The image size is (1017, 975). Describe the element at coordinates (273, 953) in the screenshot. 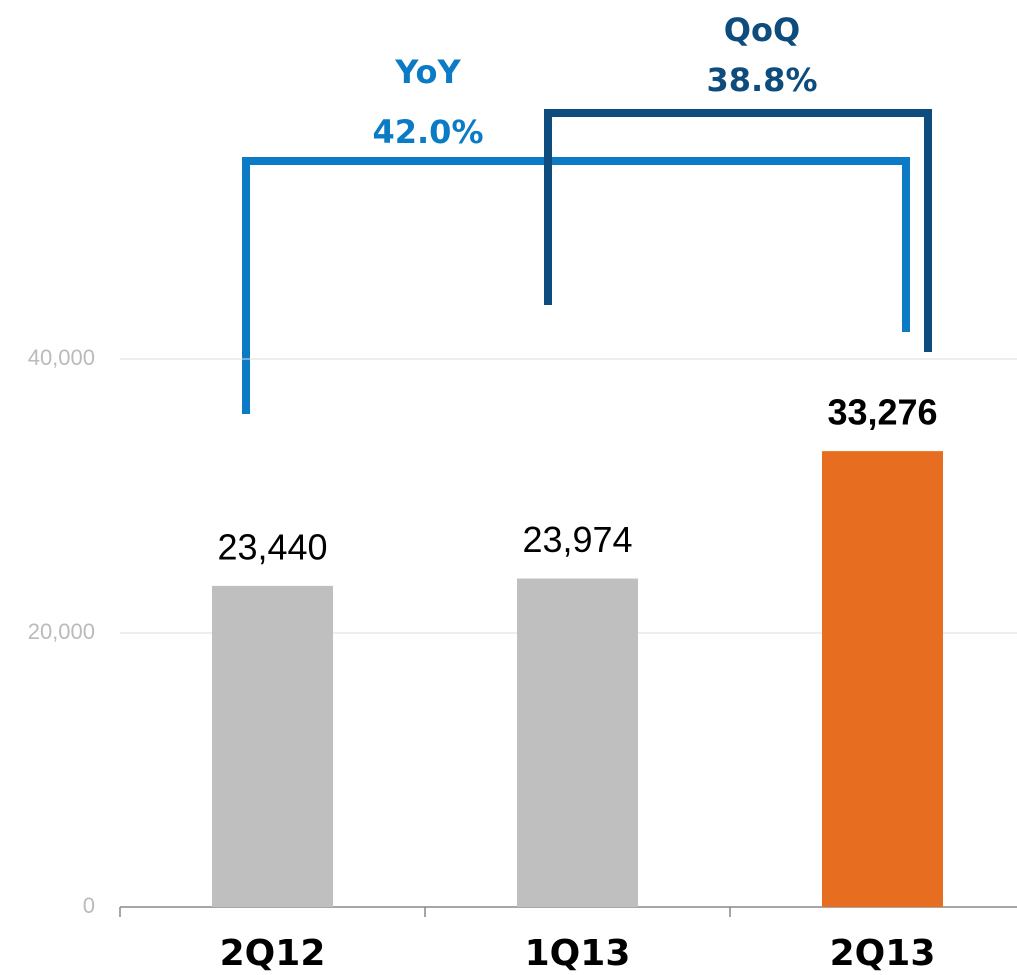

I see `x-tick-label: 2Q12` at that location.